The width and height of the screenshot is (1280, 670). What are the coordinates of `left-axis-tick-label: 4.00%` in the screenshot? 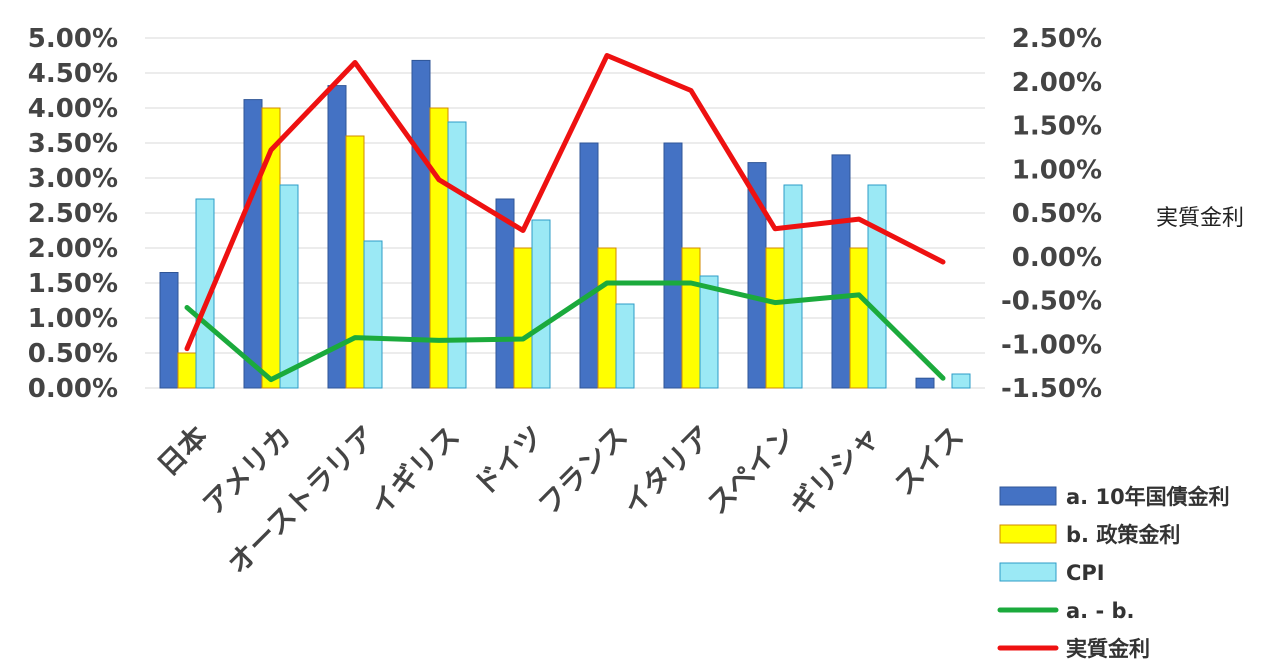 It's located at (73, 109).